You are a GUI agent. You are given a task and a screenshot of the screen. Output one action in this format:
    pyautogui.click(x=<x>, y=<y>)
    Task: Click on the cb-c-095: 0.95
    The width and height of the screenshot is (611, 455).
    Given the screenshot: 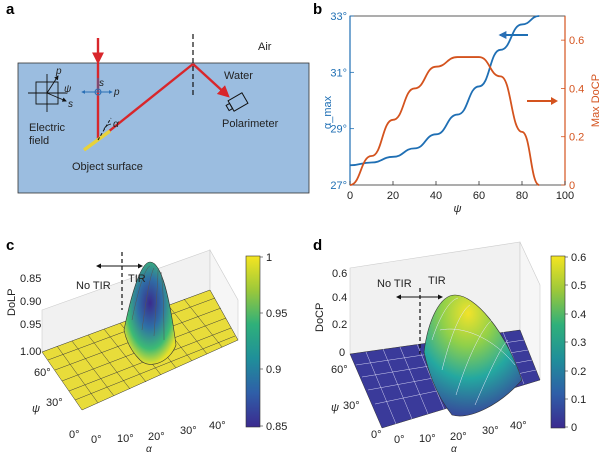 What is the action you would take?
    pyautogui.click(x=276, y=314)
    